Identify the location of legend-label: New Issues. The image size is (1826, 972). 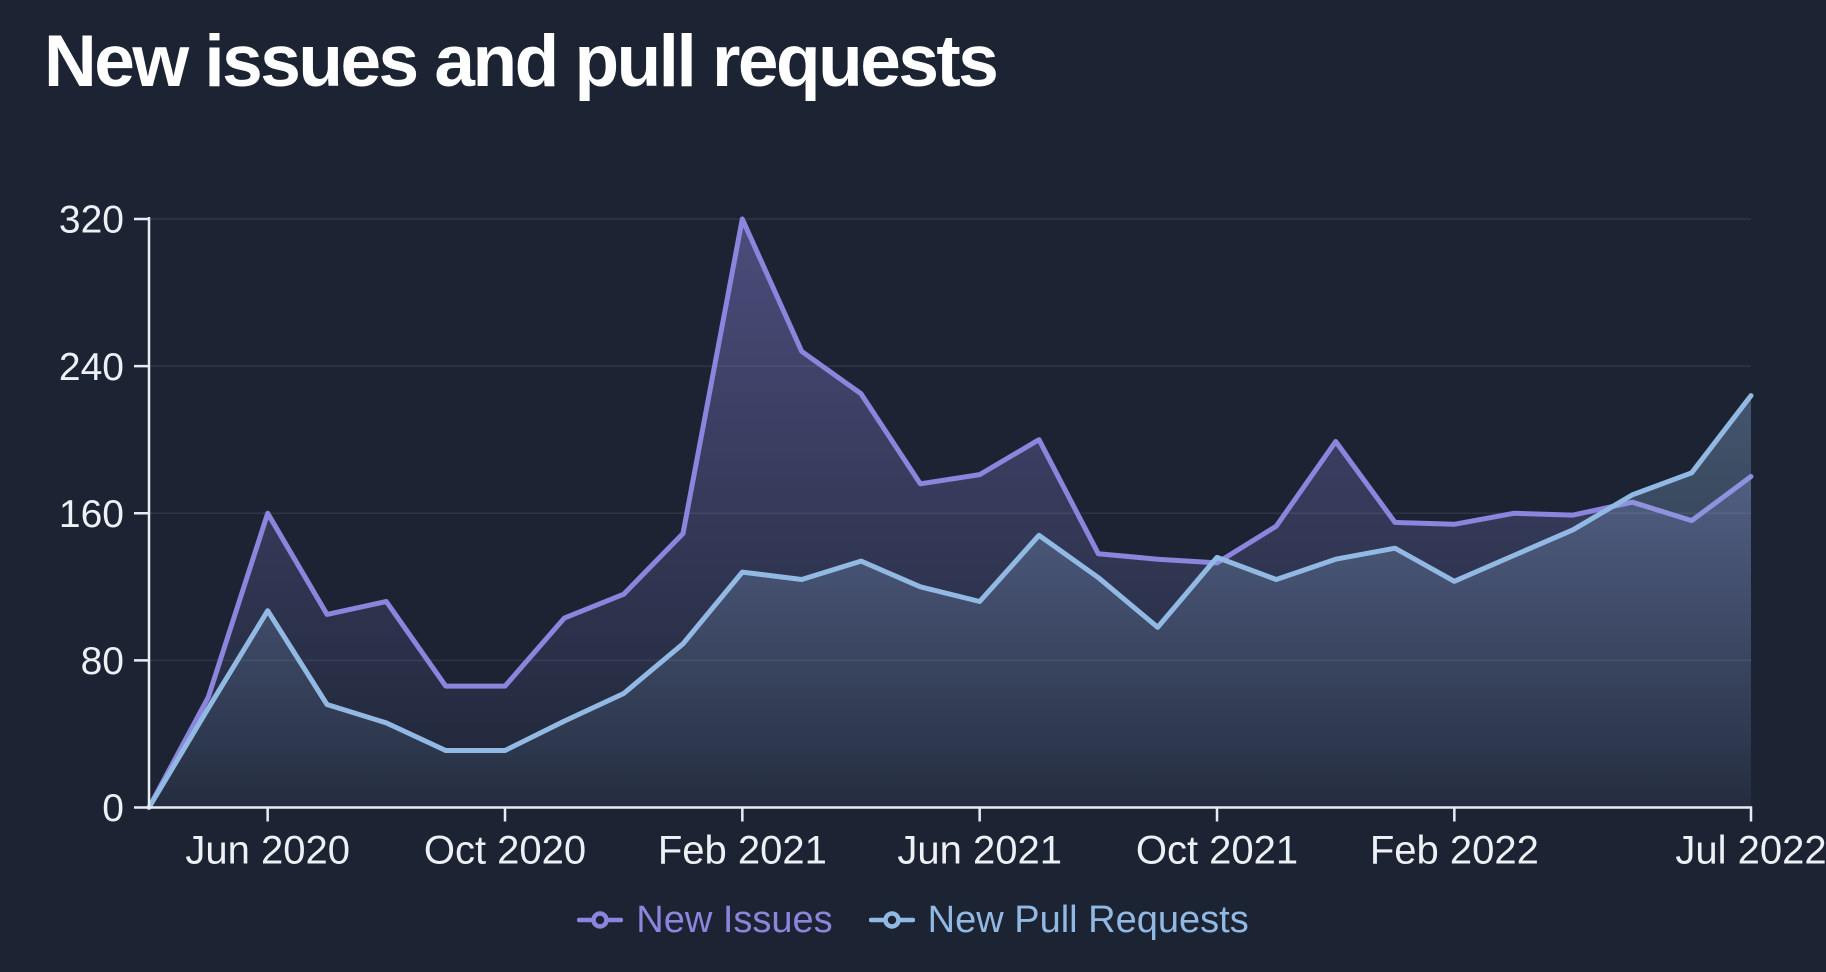
(734, 920).